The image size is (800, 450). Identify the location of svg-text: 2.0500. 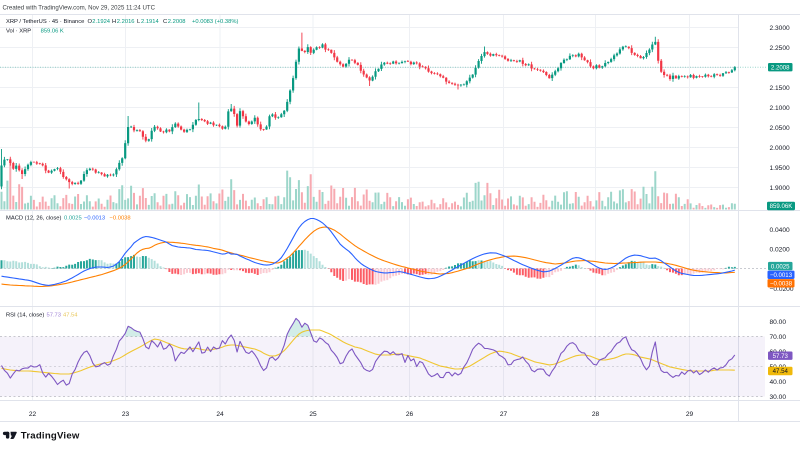
(780, 128).